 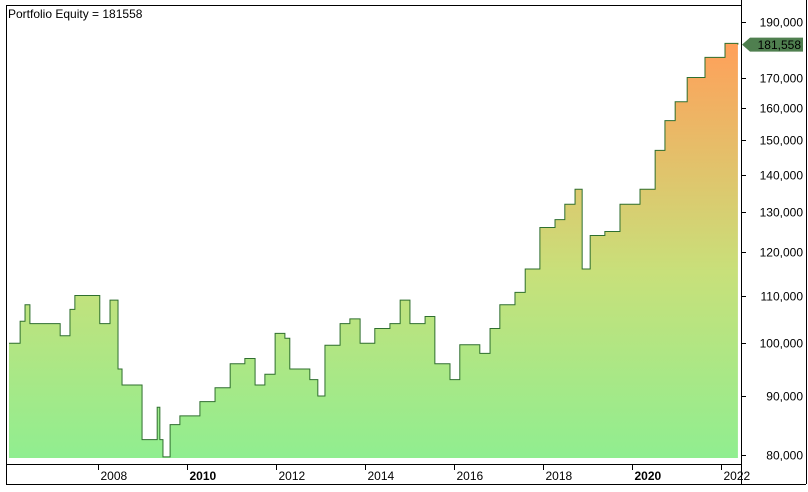 I want to click on x-tick-label: 2016, so click(x=470, y=476).